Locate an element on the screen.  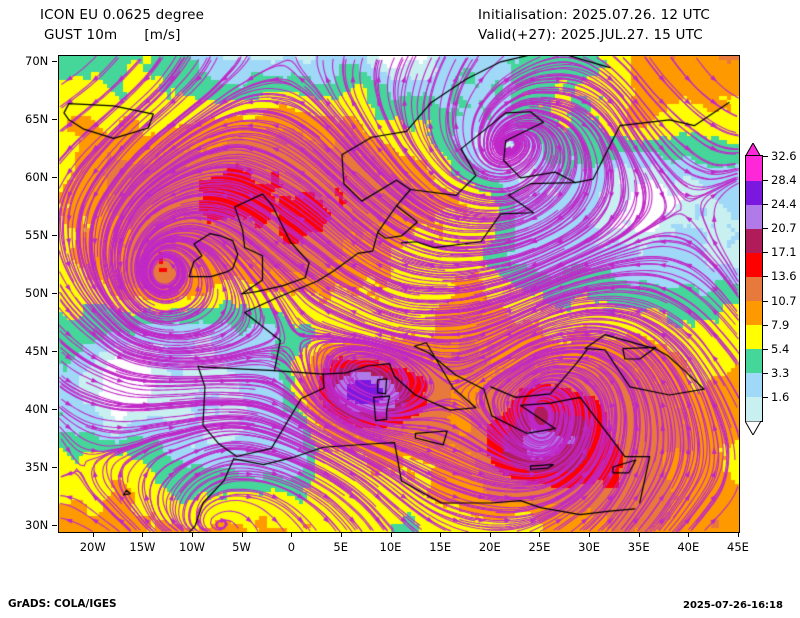
generated-timestamp: 2025-07-26-16:18 is located at coordinates (733, 605).